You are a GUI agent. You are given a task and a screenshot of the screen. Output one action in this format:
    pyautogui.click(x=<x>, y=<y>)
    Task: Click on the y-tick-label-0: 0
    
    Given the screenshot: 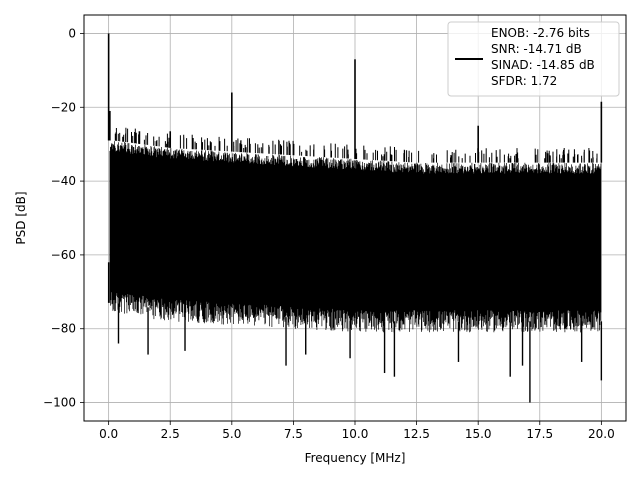 What is the action you would take?
    pyautogui.click(x=72, y=33)
    